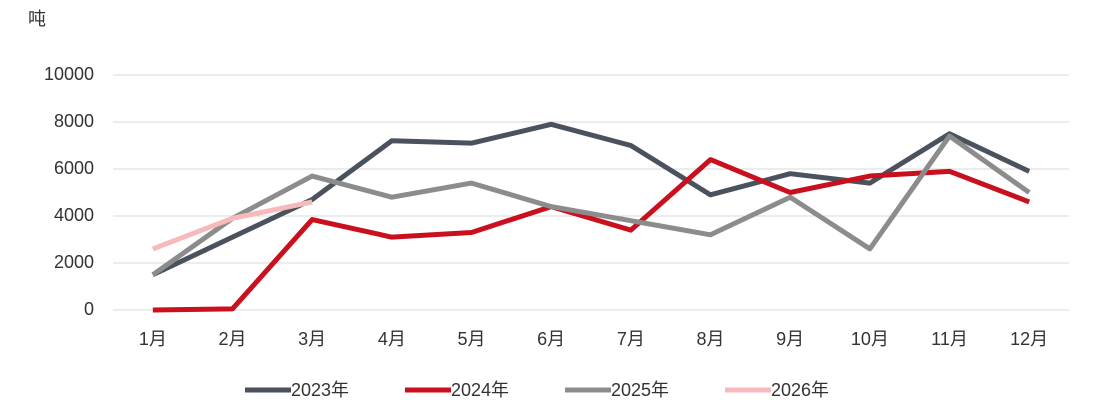 Image resolution: width=1094 pixels, height=410 pixels. I want to click on x-tick-label: 5月, so click(471, 339).